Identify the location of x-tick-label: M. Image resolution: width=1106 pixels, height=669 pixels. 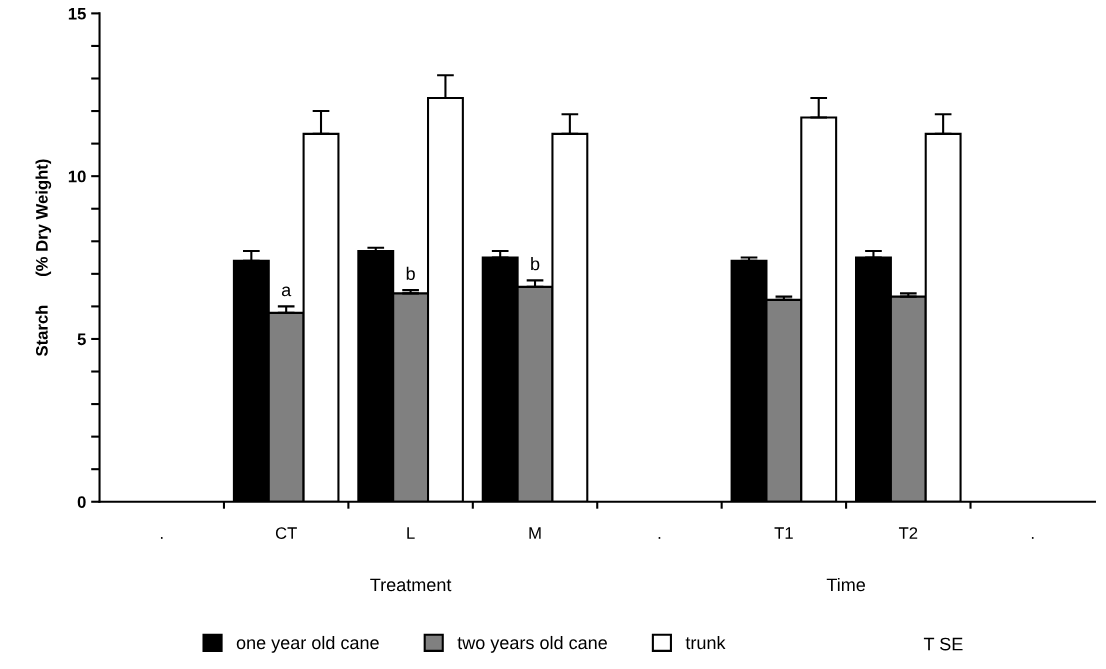
(535, 533).